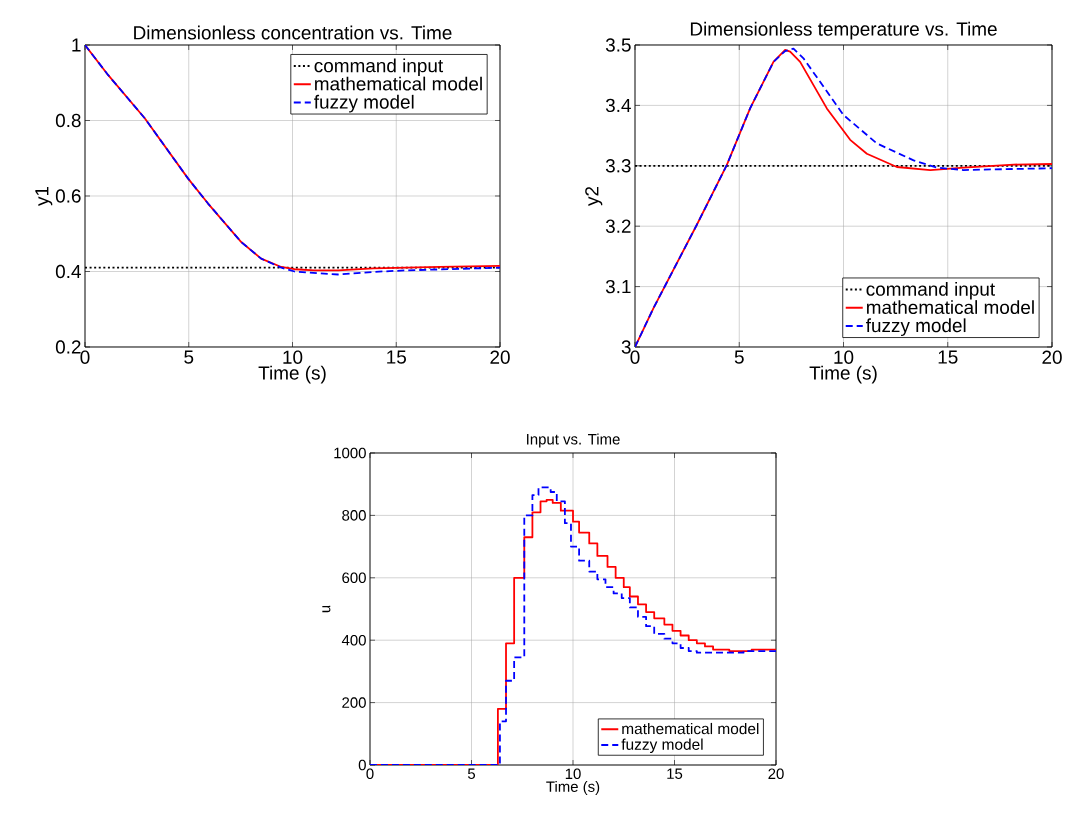 The image size is (1069, 826). I want to click on y-tick-label: 1, so click(76, 45).